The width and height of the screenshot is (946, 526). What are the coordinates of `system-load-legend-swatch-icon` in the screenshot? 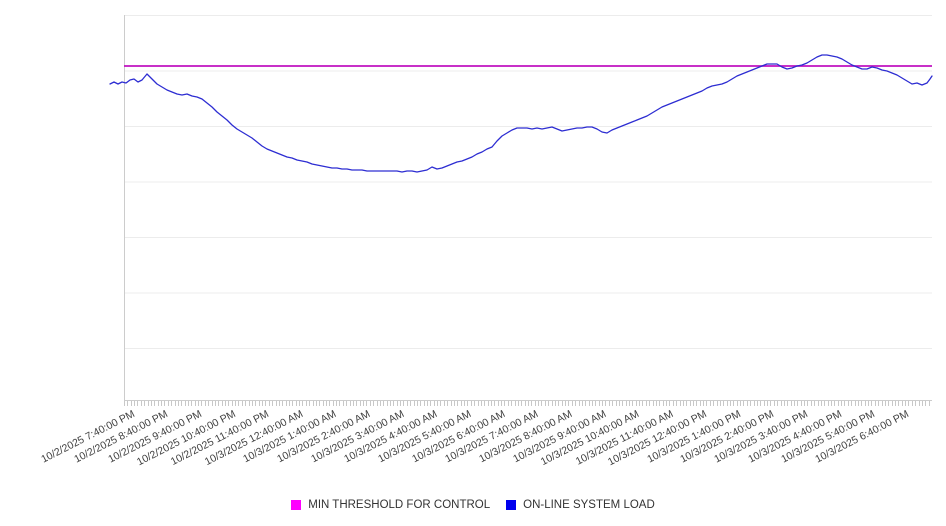 It's located at (511, 505).